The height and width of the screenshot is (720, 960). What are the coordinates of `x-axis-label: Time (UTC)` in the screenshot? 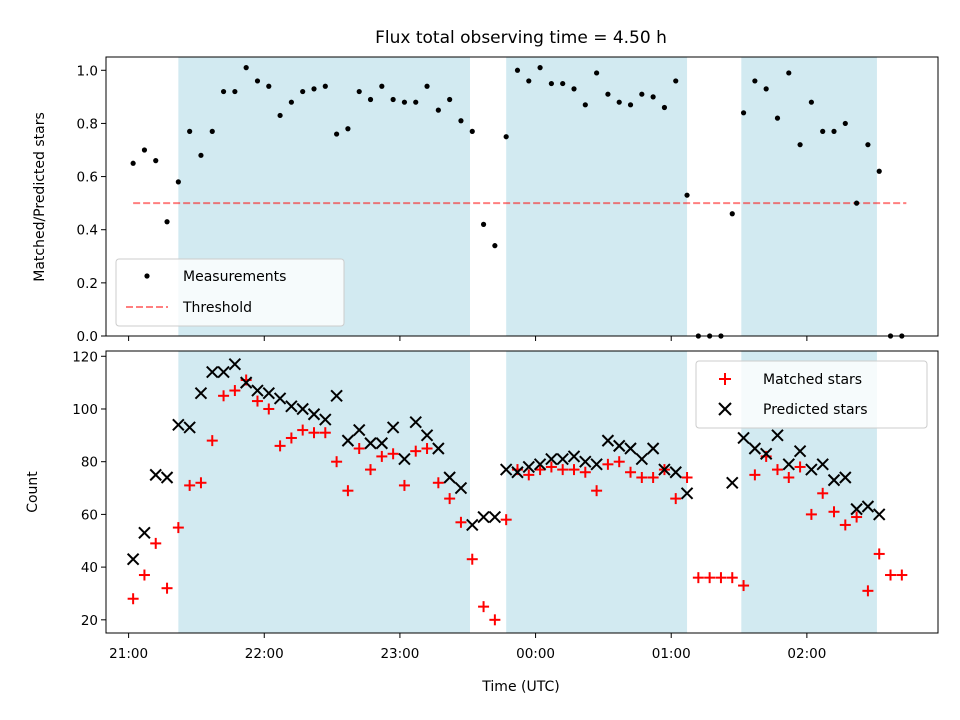 It's located at (520, 687).